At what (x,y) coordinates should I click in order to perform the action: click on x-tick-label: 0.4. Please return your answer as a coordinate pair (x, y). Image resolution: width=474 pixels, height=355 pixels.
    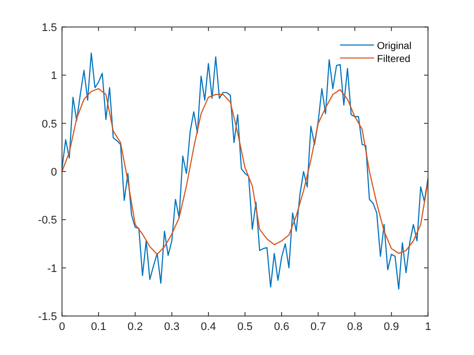
    Looking at the image, I should click on (208, 327).